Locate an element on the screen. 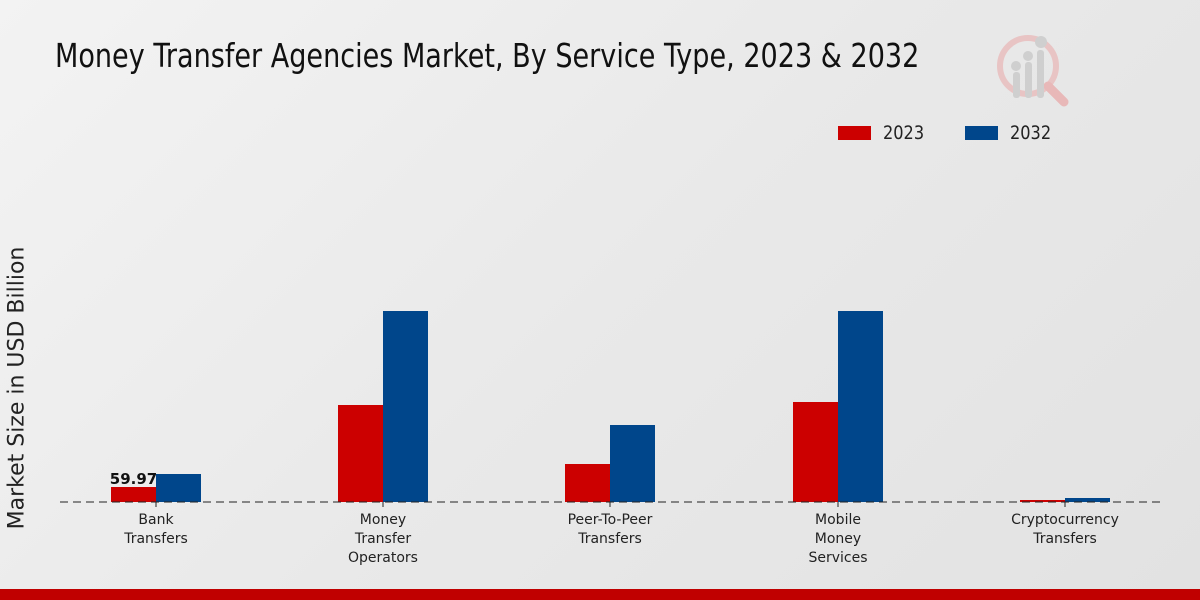  x-tick-label-line: Operators is located at coordinates (383, 558).